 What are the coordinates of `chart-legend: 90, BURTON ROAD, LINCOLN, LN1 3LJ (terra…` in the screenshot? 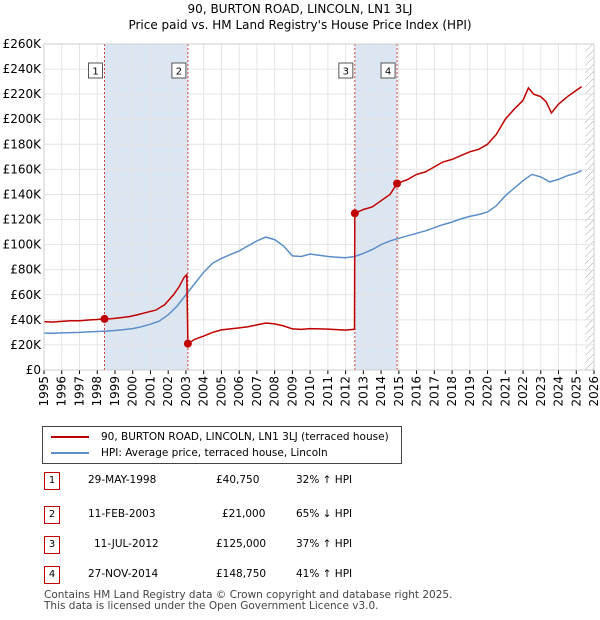 It's located at (222, 445).